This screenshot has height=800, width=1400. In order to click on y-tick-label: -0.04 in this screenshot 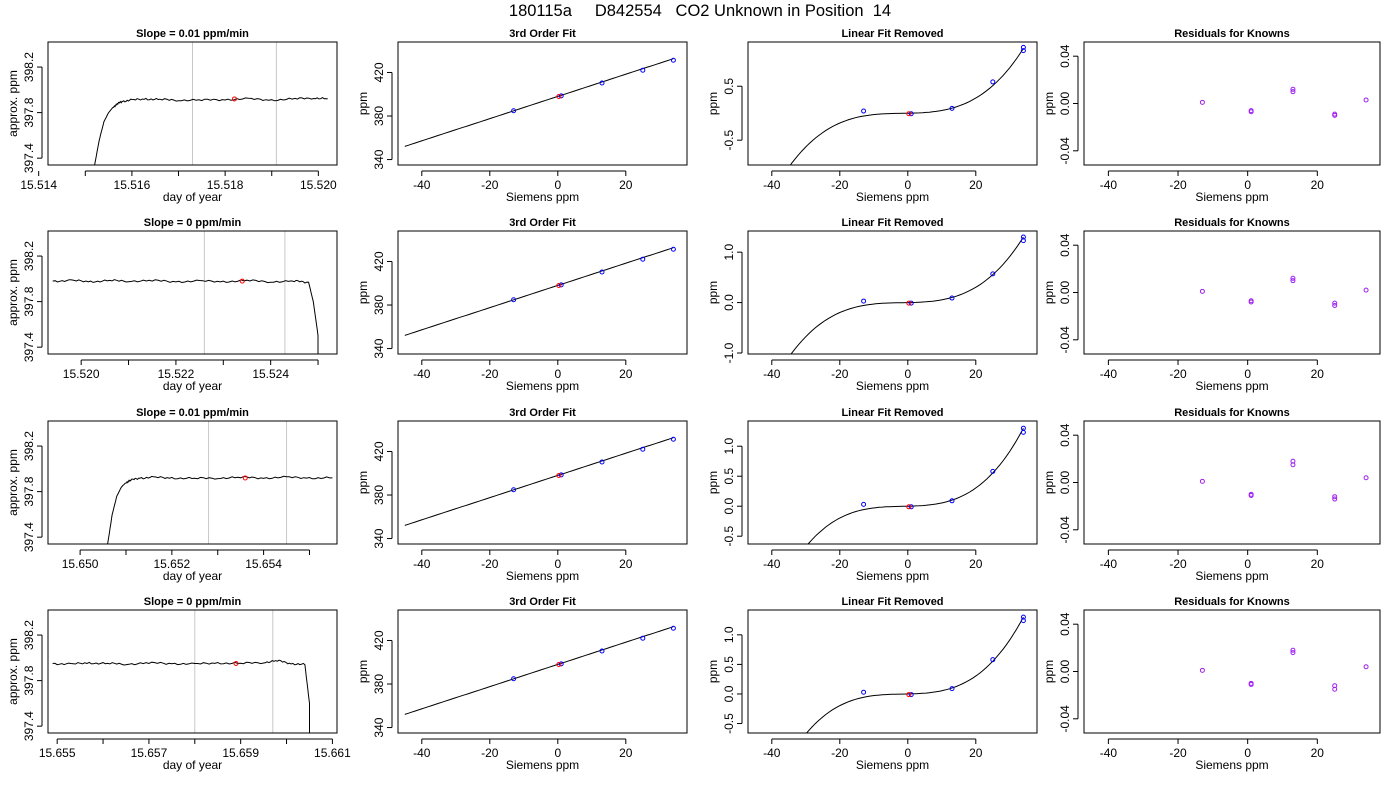, I will do `click(1065, 719)`.